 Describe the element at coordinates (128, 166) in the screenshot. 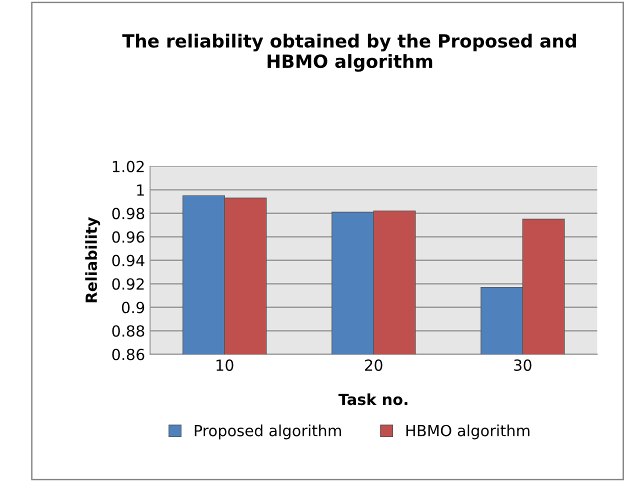

I see `y-tick-label: 1.02` at that location.